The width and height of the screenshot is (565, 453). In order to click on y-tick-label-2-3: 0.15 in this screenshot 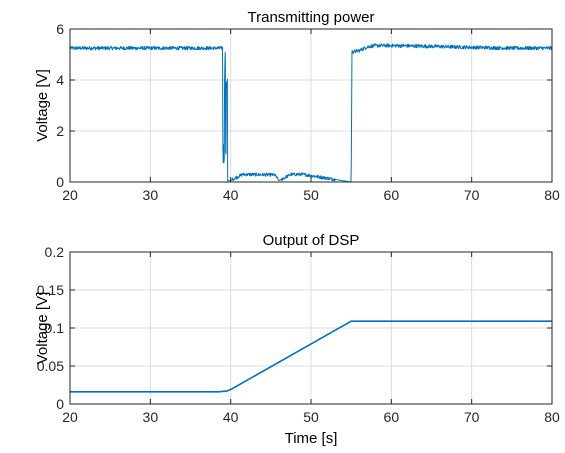, I will do `click(50, 290)`.